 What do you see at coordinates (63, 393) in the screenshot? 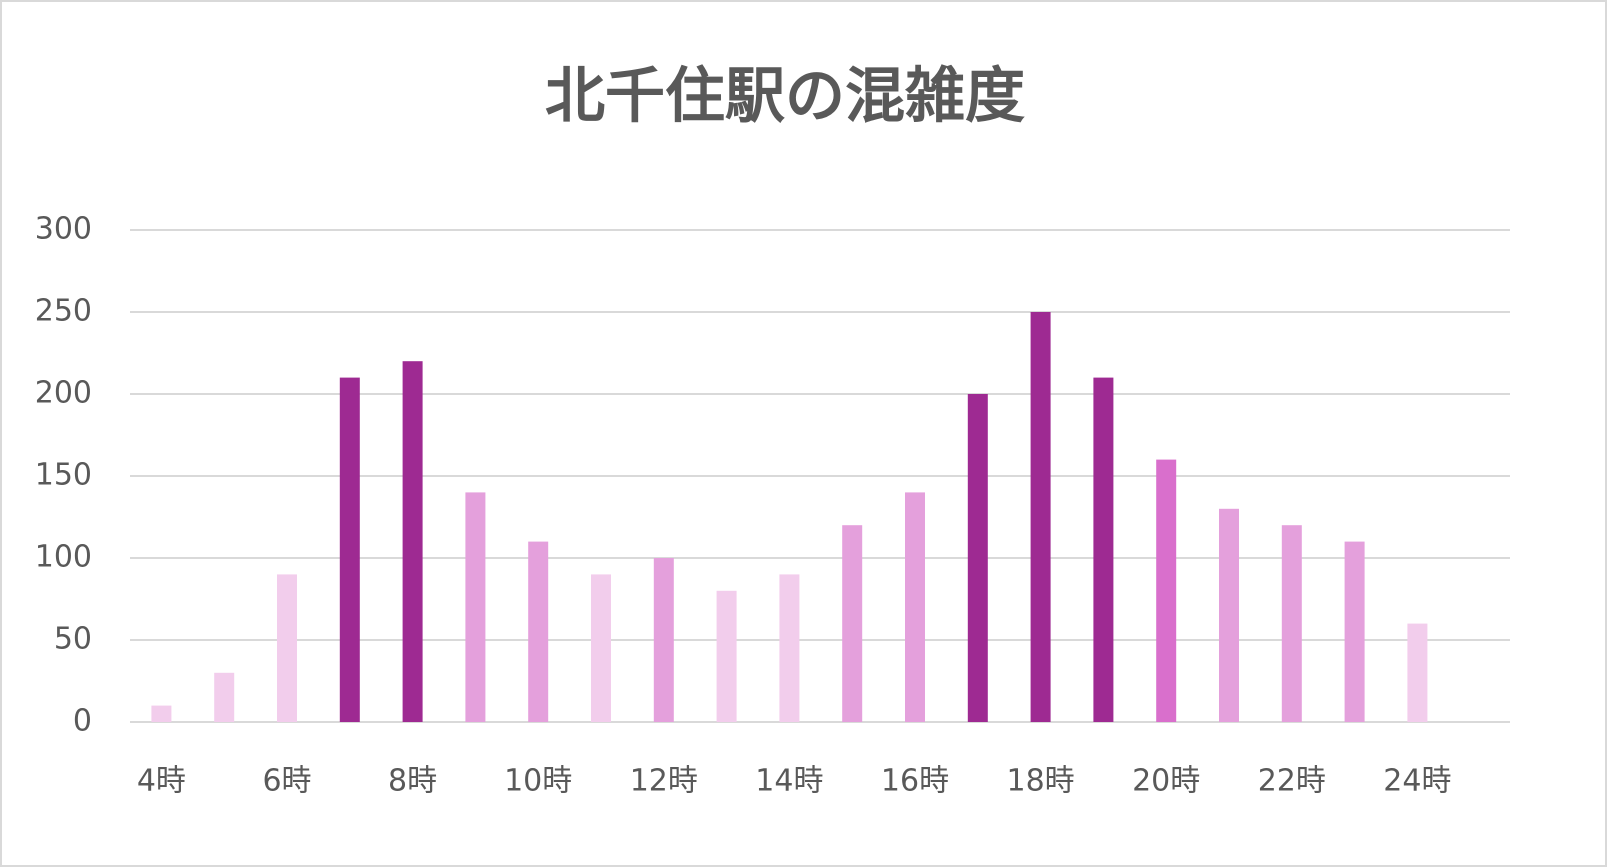
I see `y-tick-label: 200` at bounding box center [63, 393].